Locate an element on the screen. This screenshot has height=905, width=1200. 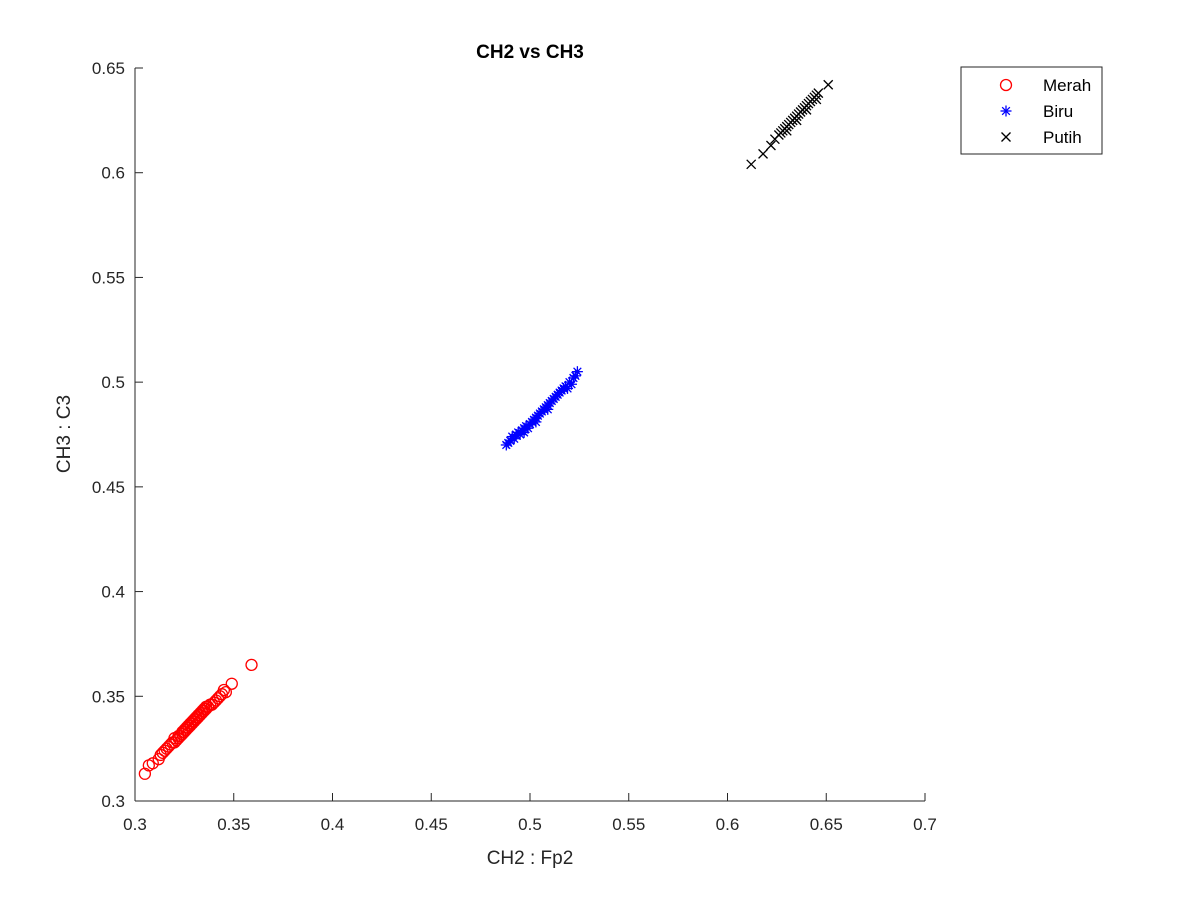
legend-entry-merah: Merah is located at coordinates (1045, 85).